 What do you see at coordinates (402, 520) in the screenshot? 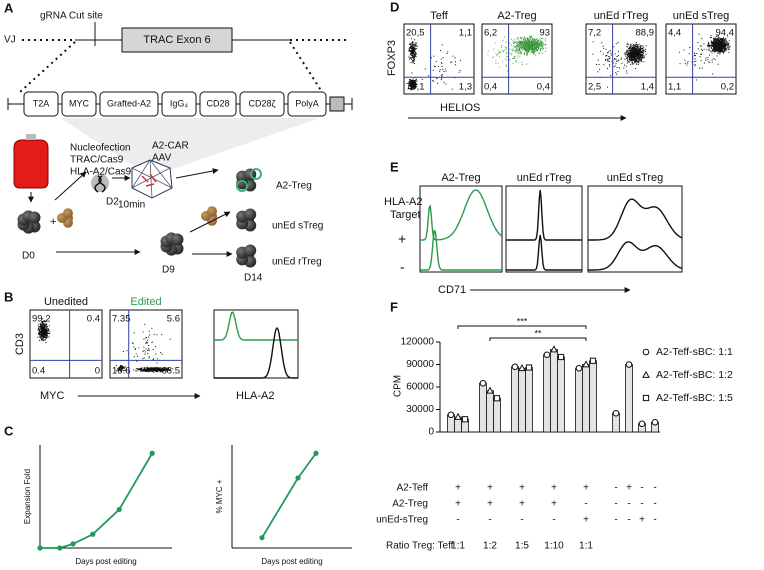
I see `table-row-label: unEd-sTreg` at bounding box center [402, 520].